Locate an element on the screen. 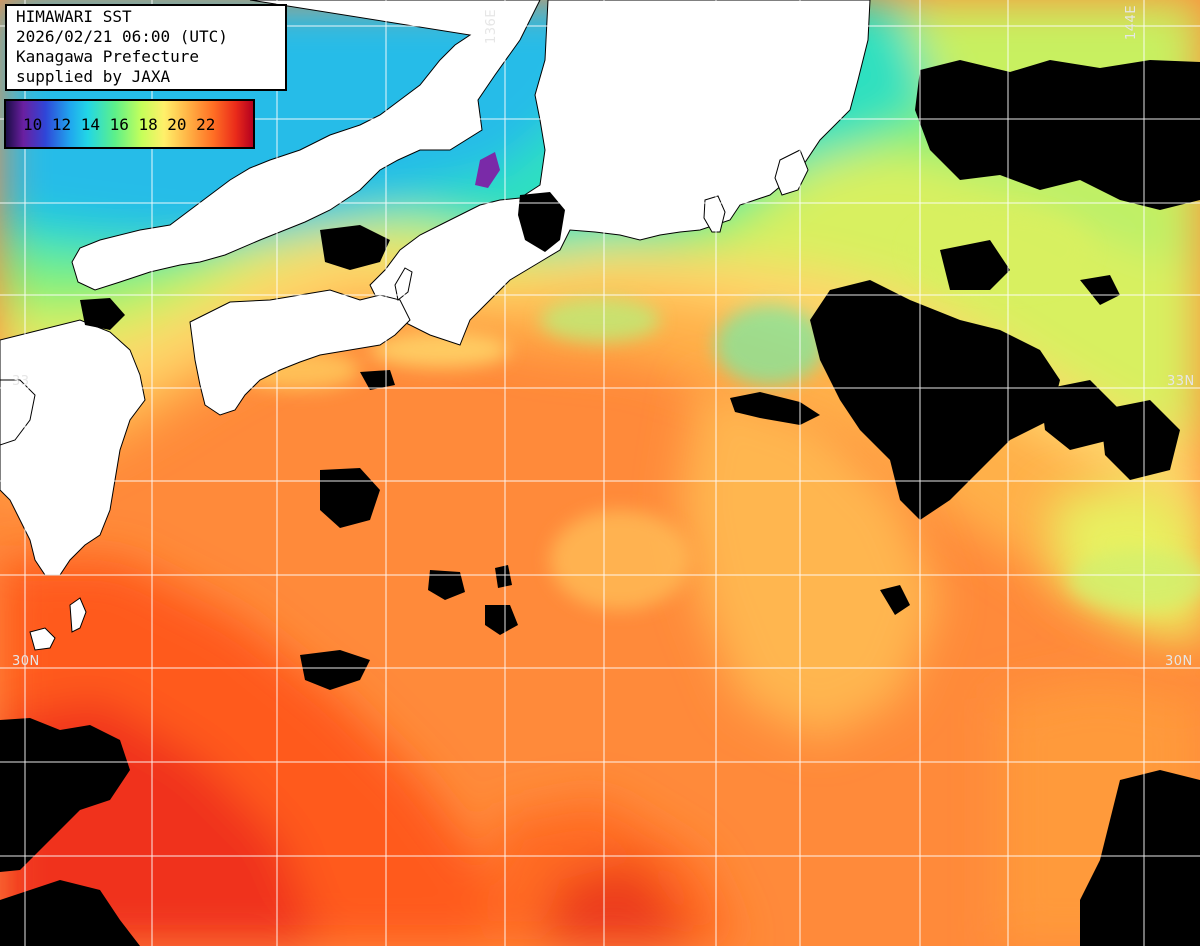  land-shikoku is located at coordinates (300, 352).